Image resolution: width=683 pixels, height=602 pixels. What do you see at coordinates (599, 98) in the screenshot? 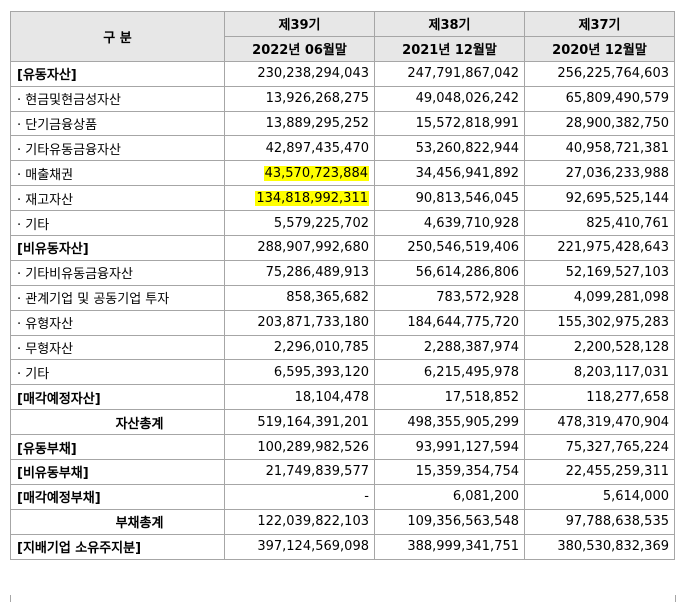
I see `cell-value: 65,809,490,579` at bounding box center [599, 98].